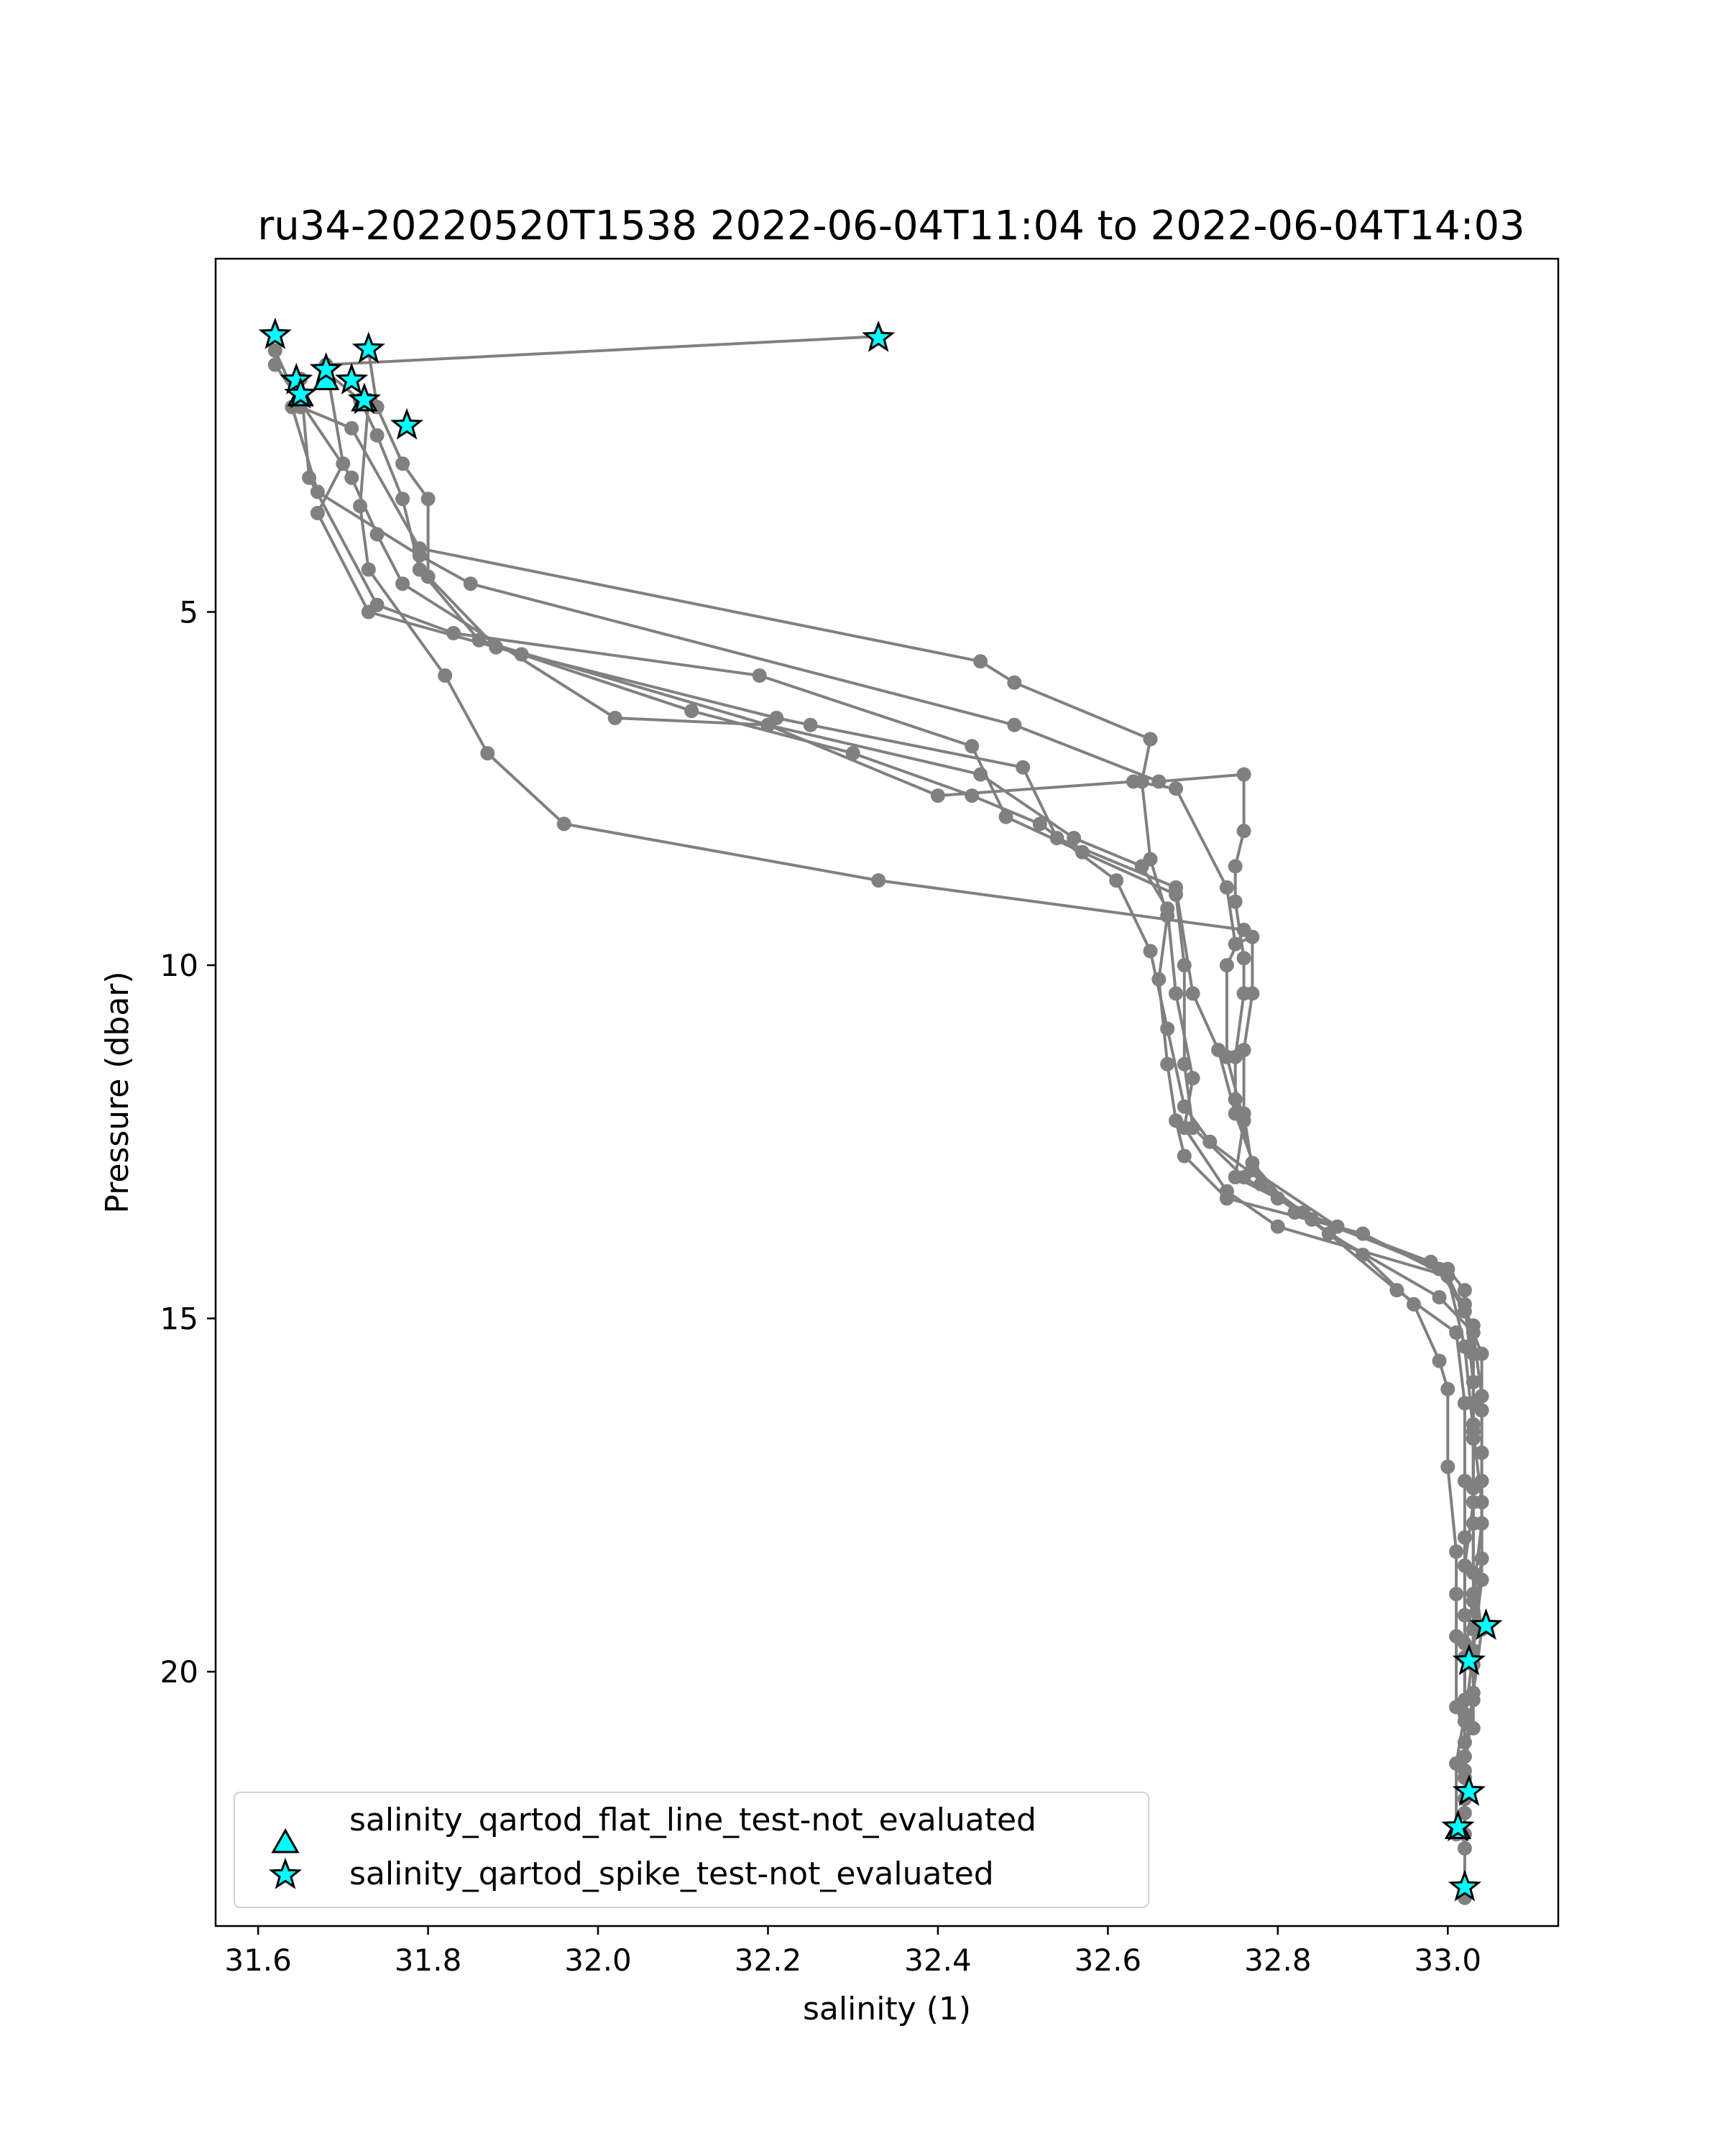 The width and height of the screenshot is (1725, 2156). Describe the element at coordinates (179, 1672) in the screenshot. I see `y-tick-label: 20` at that location.